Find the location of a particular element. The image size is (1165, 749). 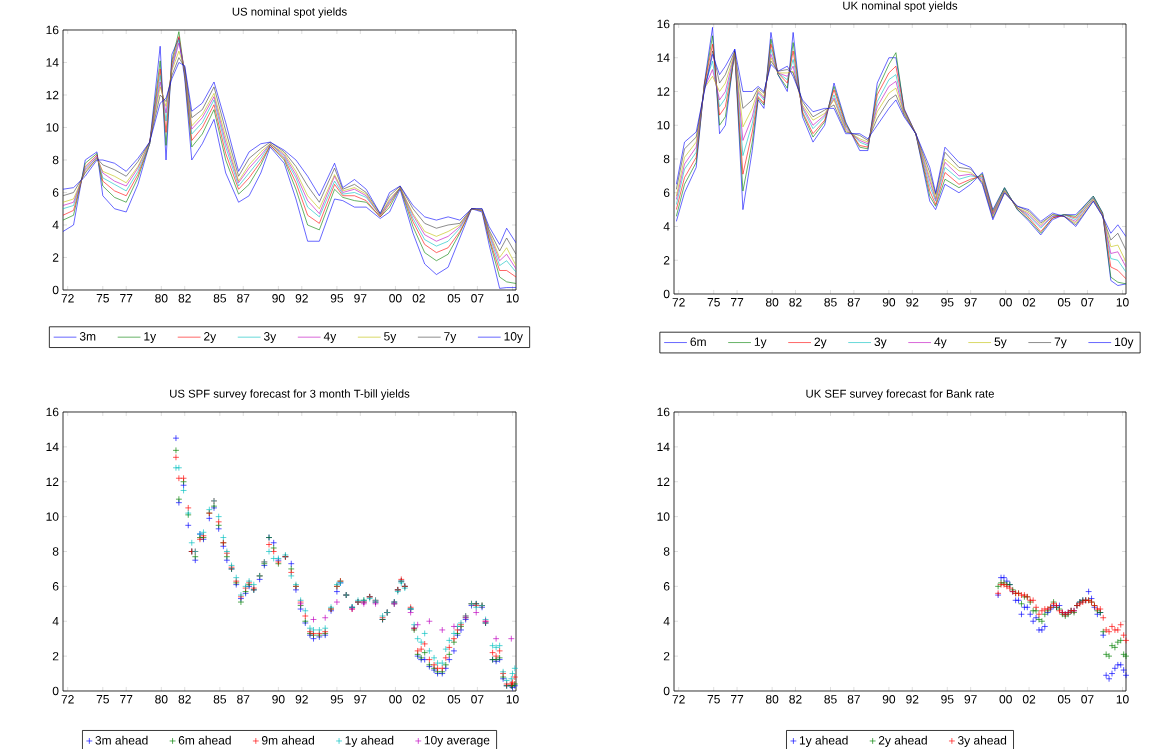

chart-title: US nominal spot yields is located at coordinates (289, 12).